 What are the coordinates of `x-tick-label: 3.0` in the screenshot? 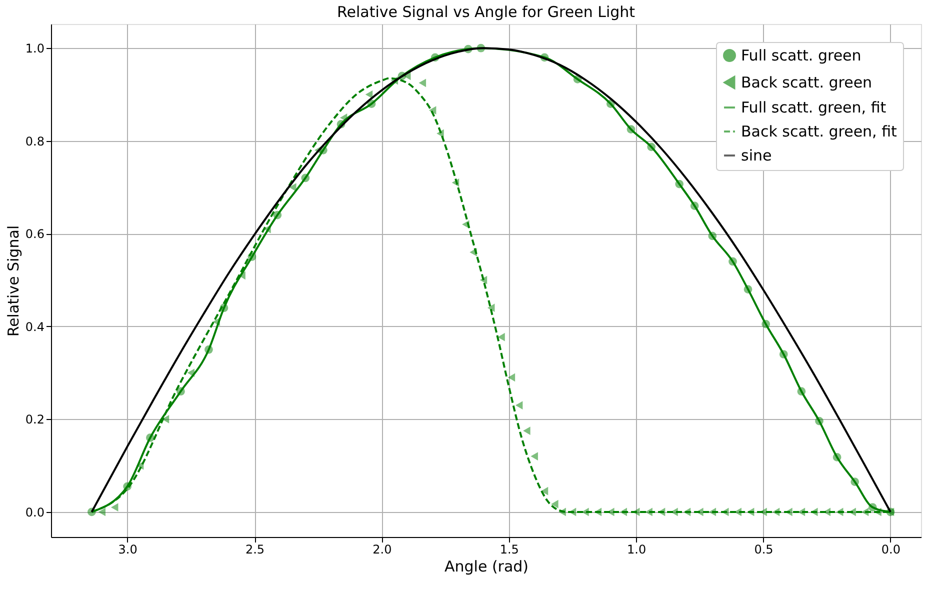 It's located at (128, 549).